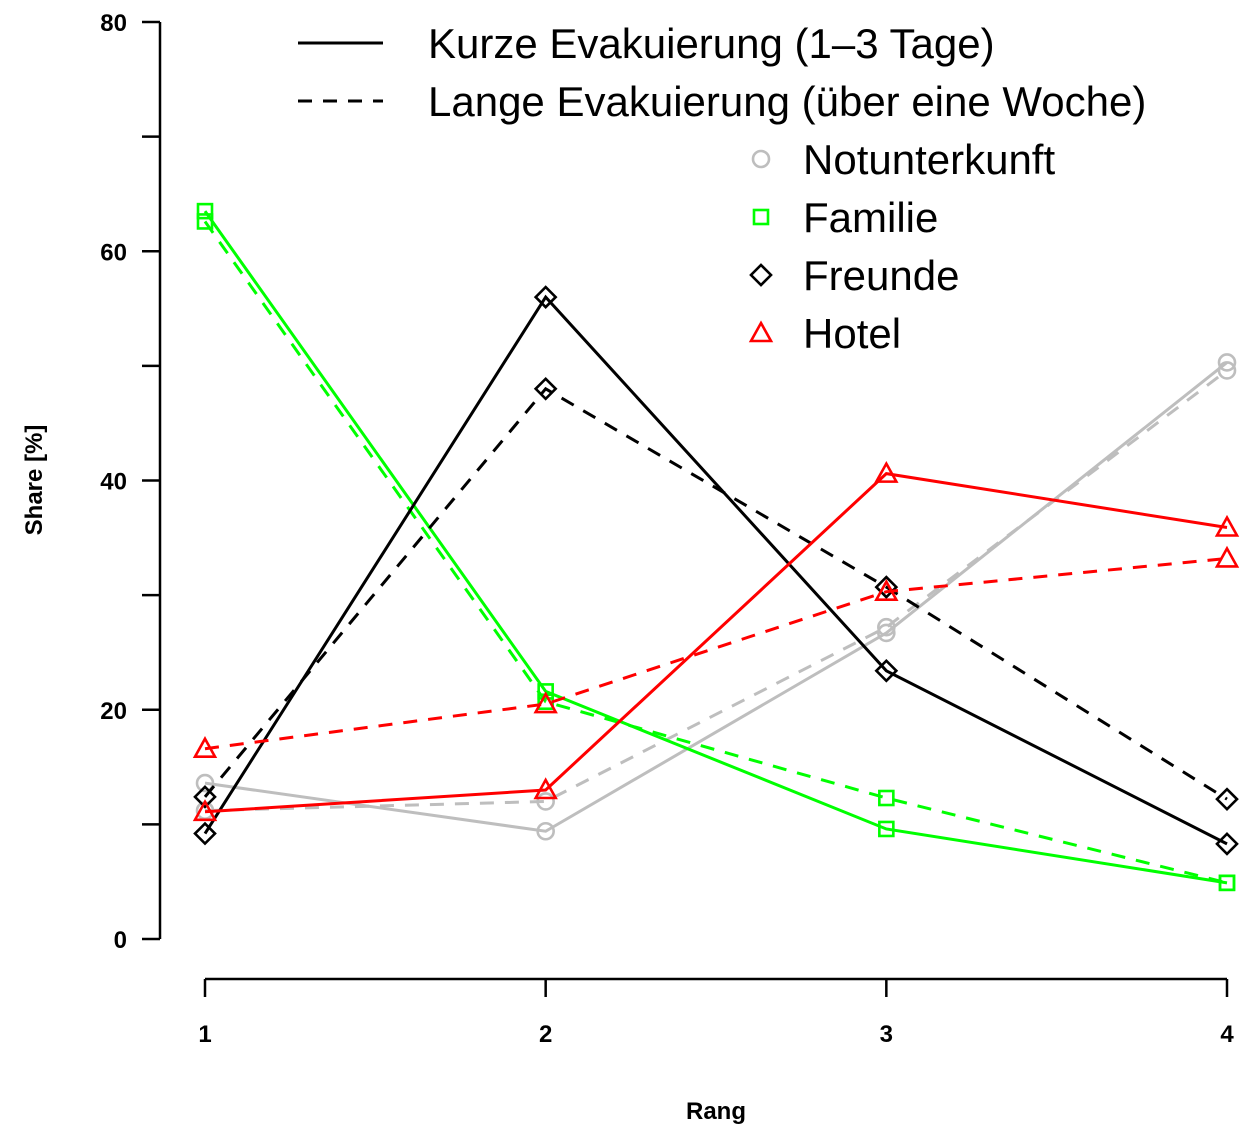 This screenshot has height=1129, width=1252. Describe the element at coordinates (716, 1013) in the screenshot. I see `x-ticks: 1 2 3 4` at that location.